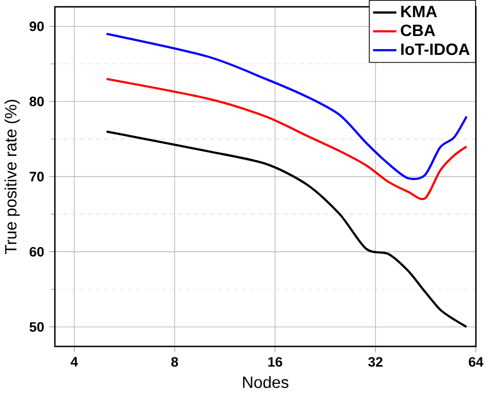 The height and width of the screenshot is (393, 488). What do you see at coordinates (419, 12) in the screenshot?
I see `legend-label: KMA` at bounding box center [419, 12].